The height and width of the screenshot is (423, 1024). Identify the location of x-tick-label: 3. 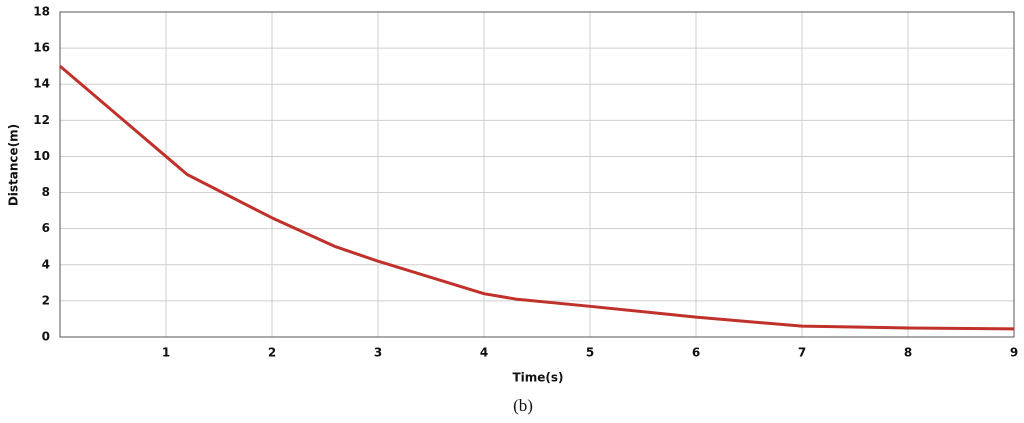
(378, 353).